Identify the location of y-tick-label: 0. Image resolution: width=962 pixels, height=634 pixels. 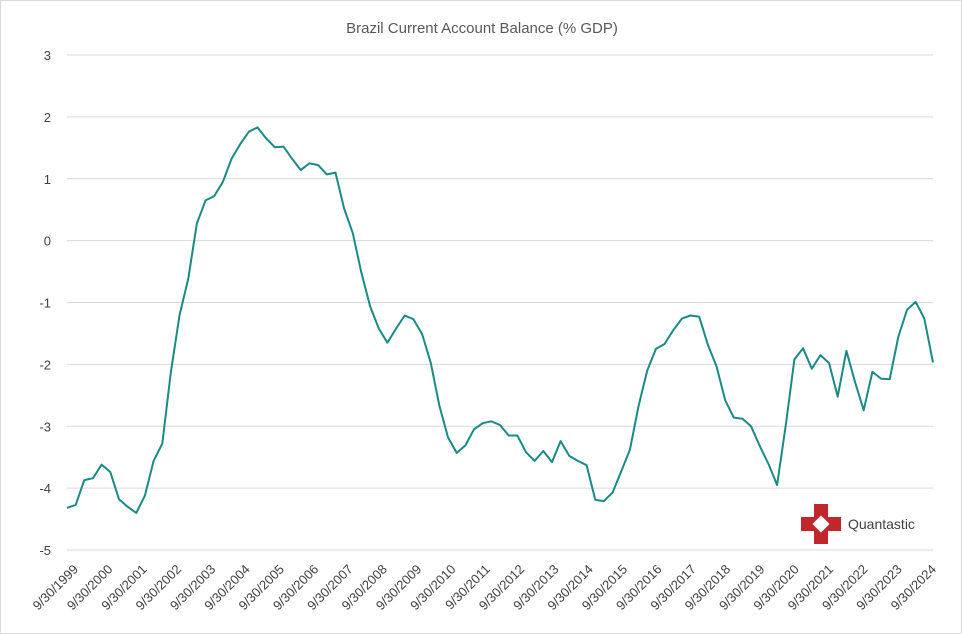
(47, 241).